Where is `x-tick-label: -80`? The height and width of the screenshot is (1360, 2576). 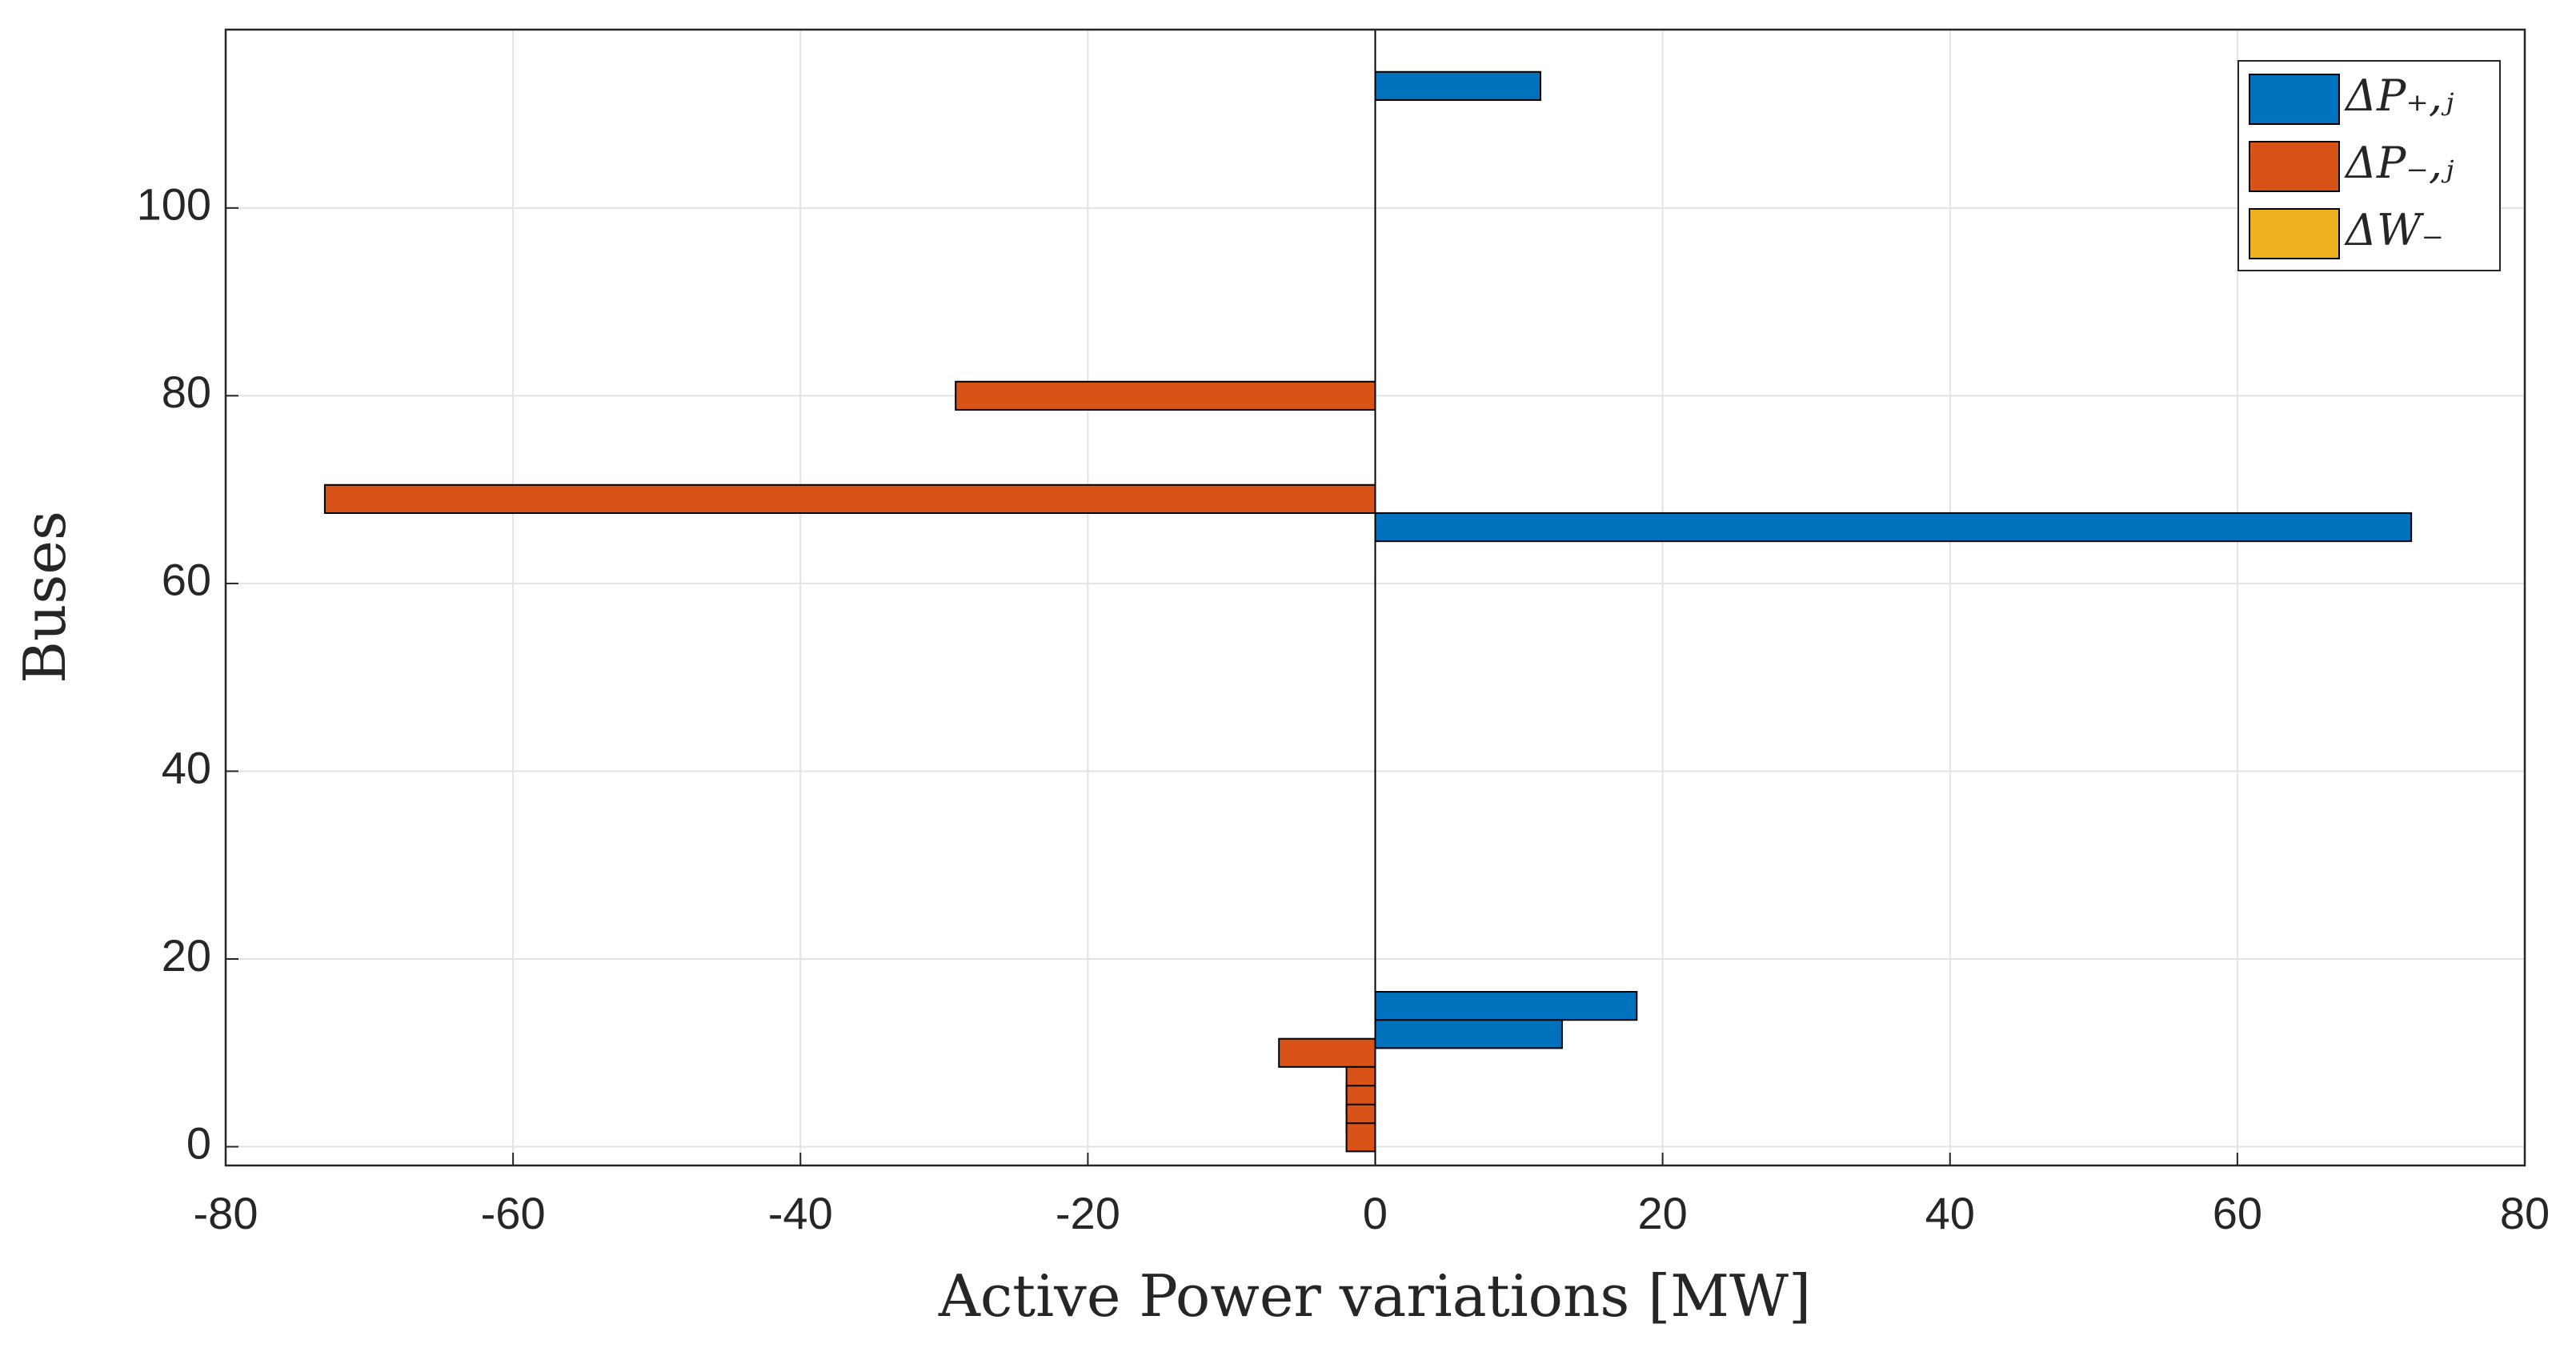 x-tick-label: -80 is located at coordinates (226, 1213).